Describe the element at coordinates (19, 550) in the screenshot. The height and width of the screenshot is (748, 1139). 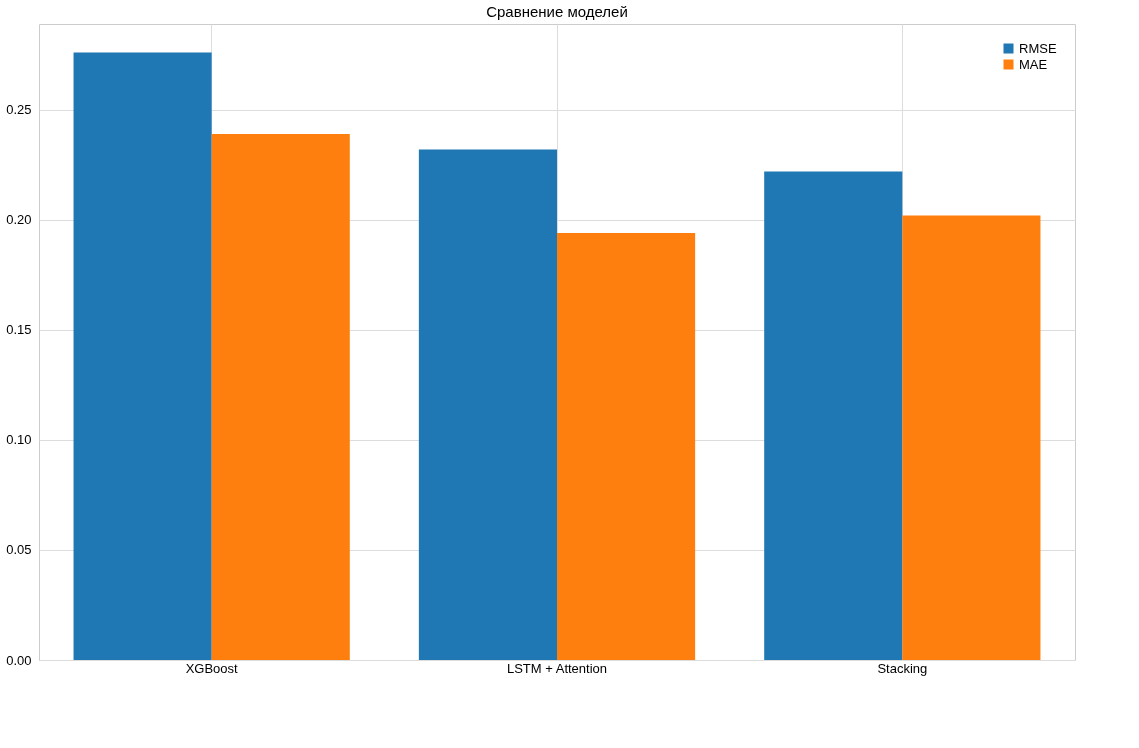
I see `y-tick-label: 0.05` at that location.